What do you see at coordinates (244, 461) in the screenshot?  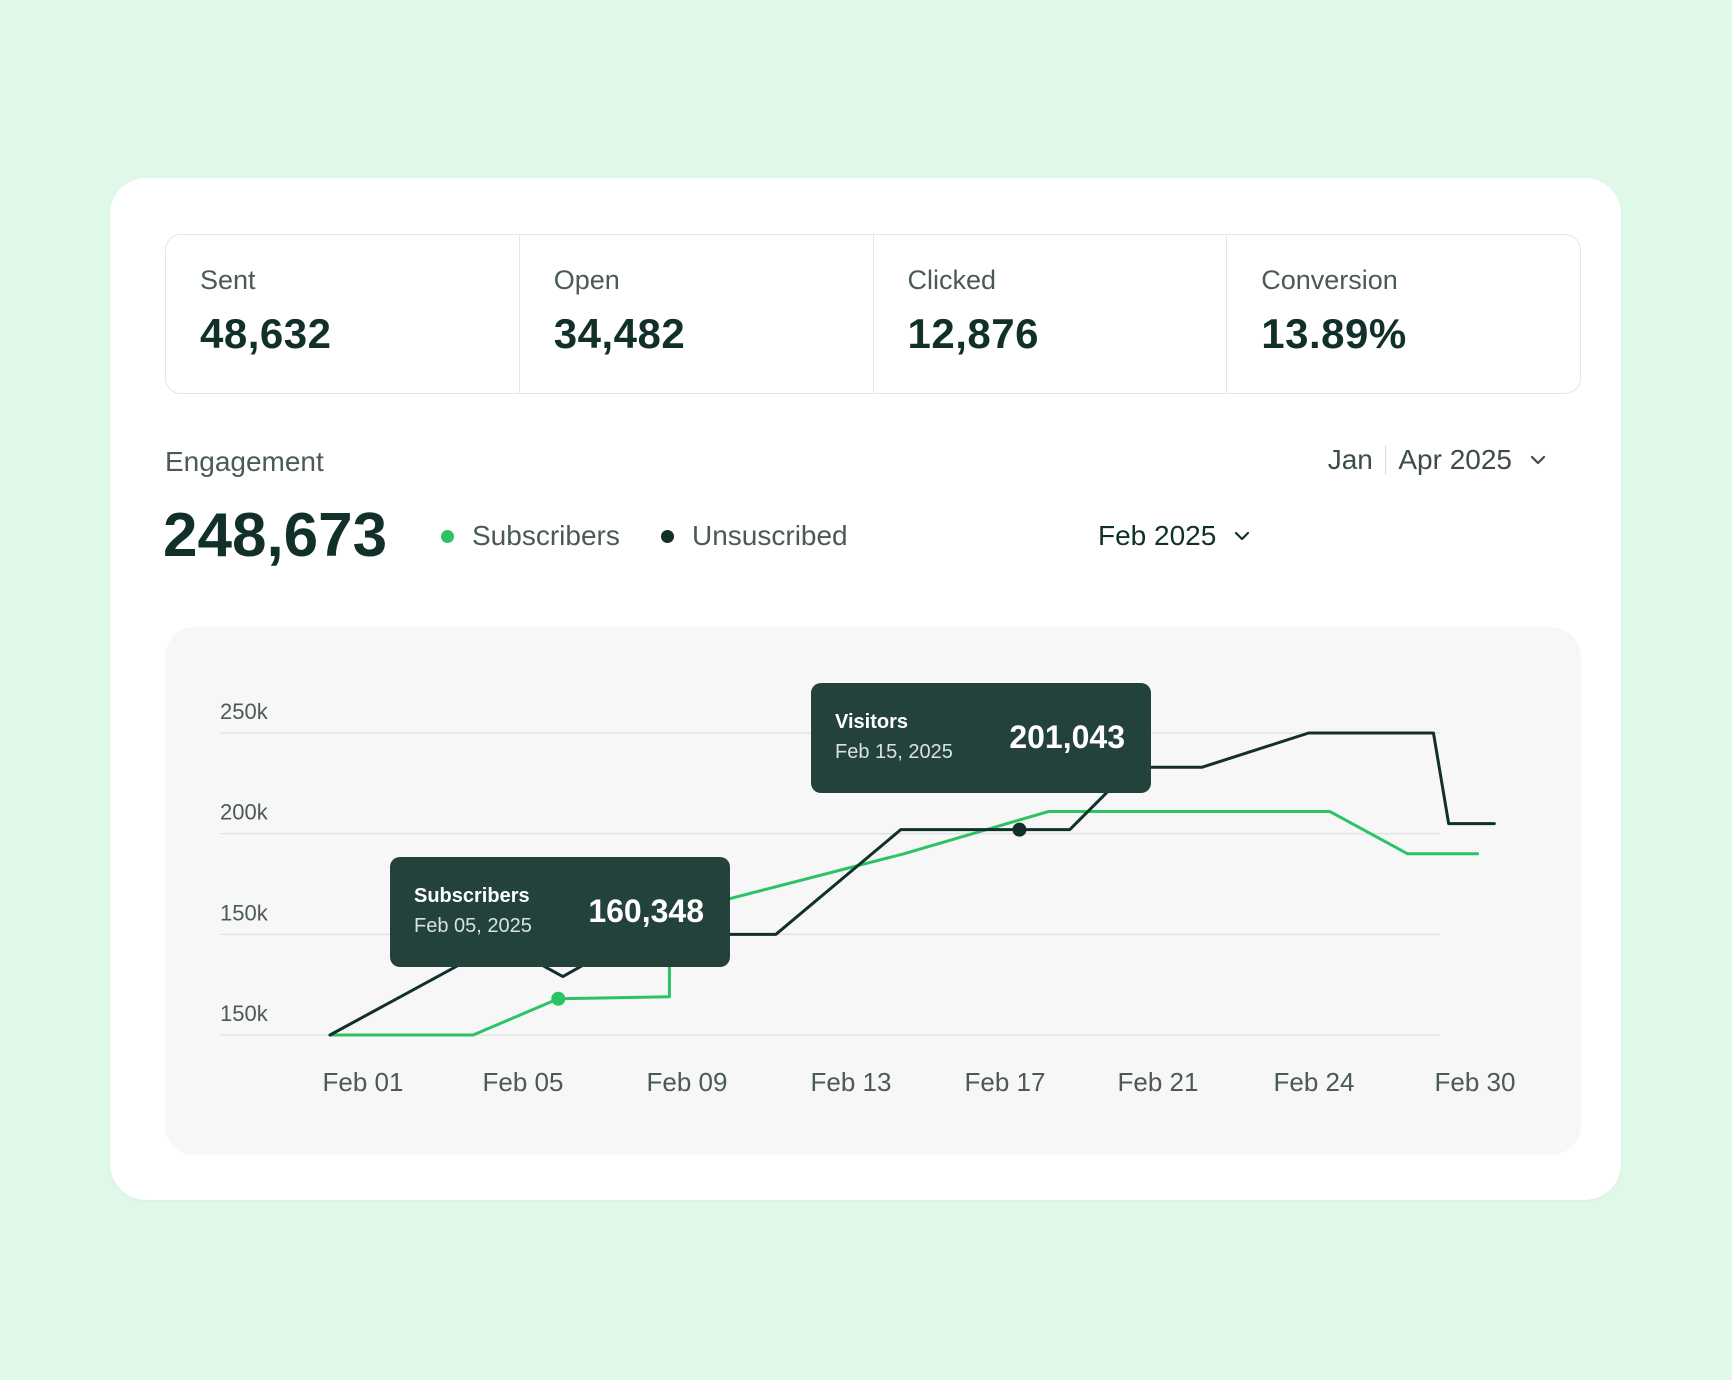 I see `engagement-title: Engagement` at bounding box center [244, 461].